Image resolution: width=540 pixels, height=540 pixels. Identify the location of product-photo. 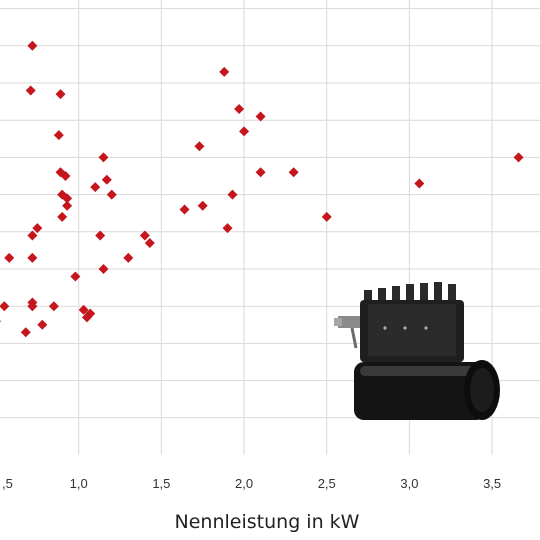
(417, 351).